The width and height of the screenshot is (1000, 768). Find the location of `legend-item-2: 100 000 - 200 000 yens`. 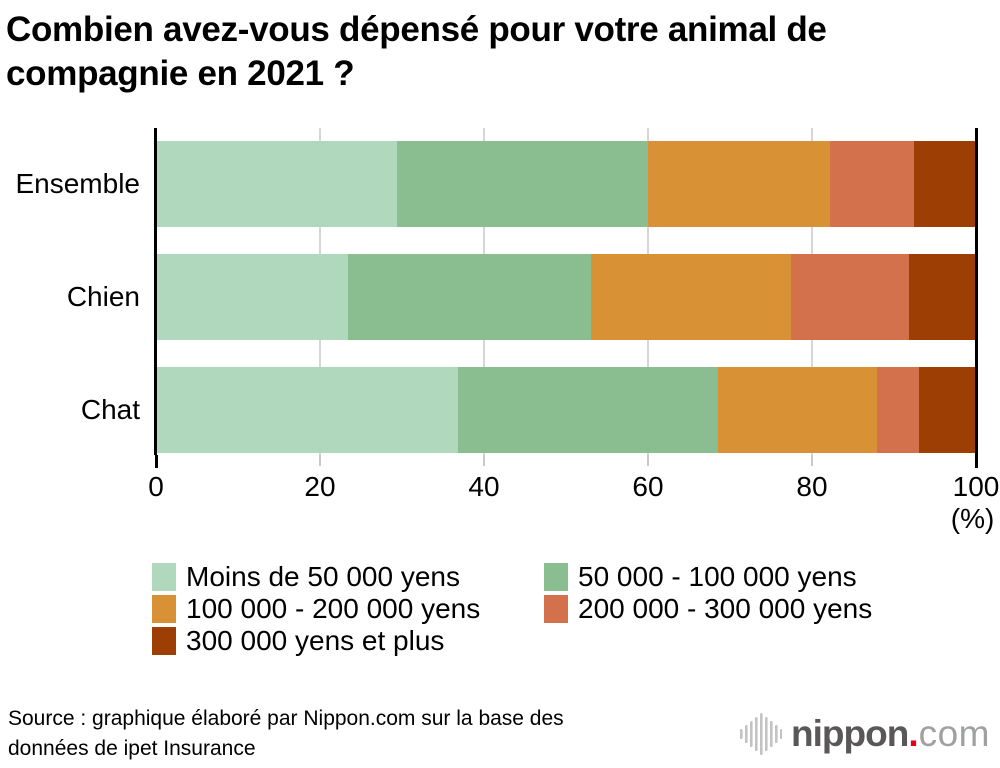

legend-item-2: 100 000 - 200 000 yens is located at coordinates (348, 609).